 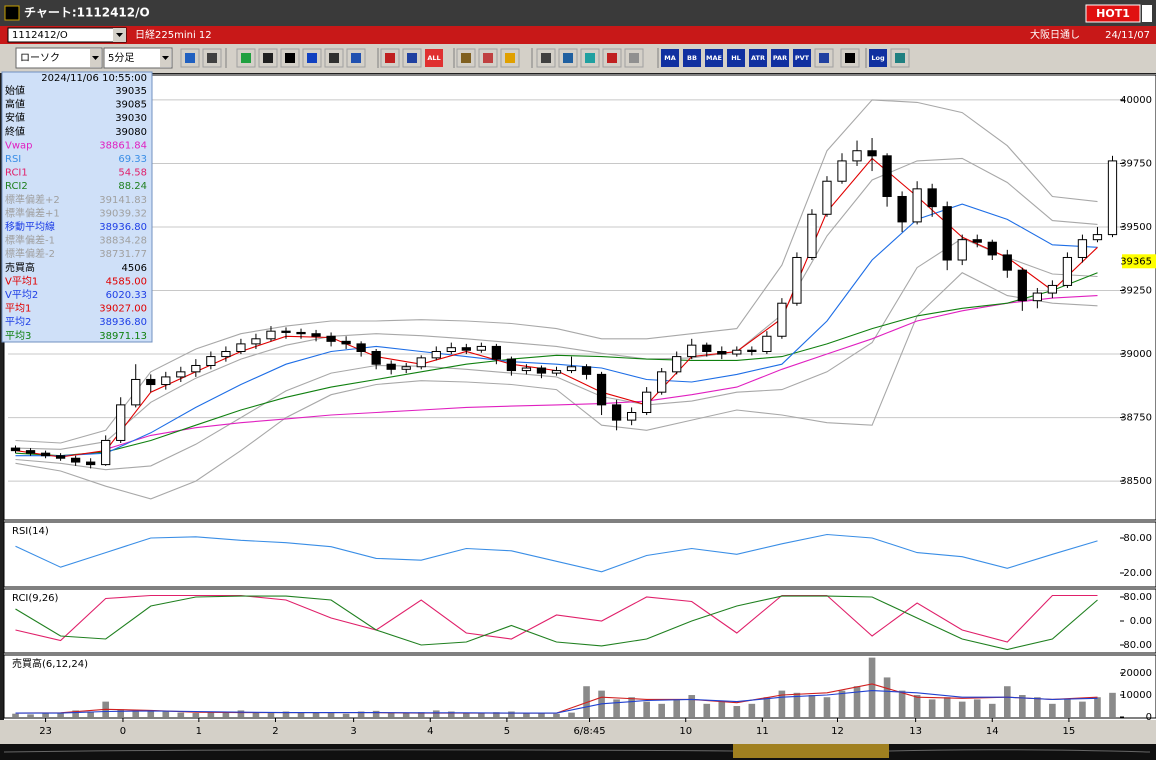 What do you see at coordinates (430, 731) in the screenshot?
I see `x-tick-label: 4` at bounding box center [430, 731].